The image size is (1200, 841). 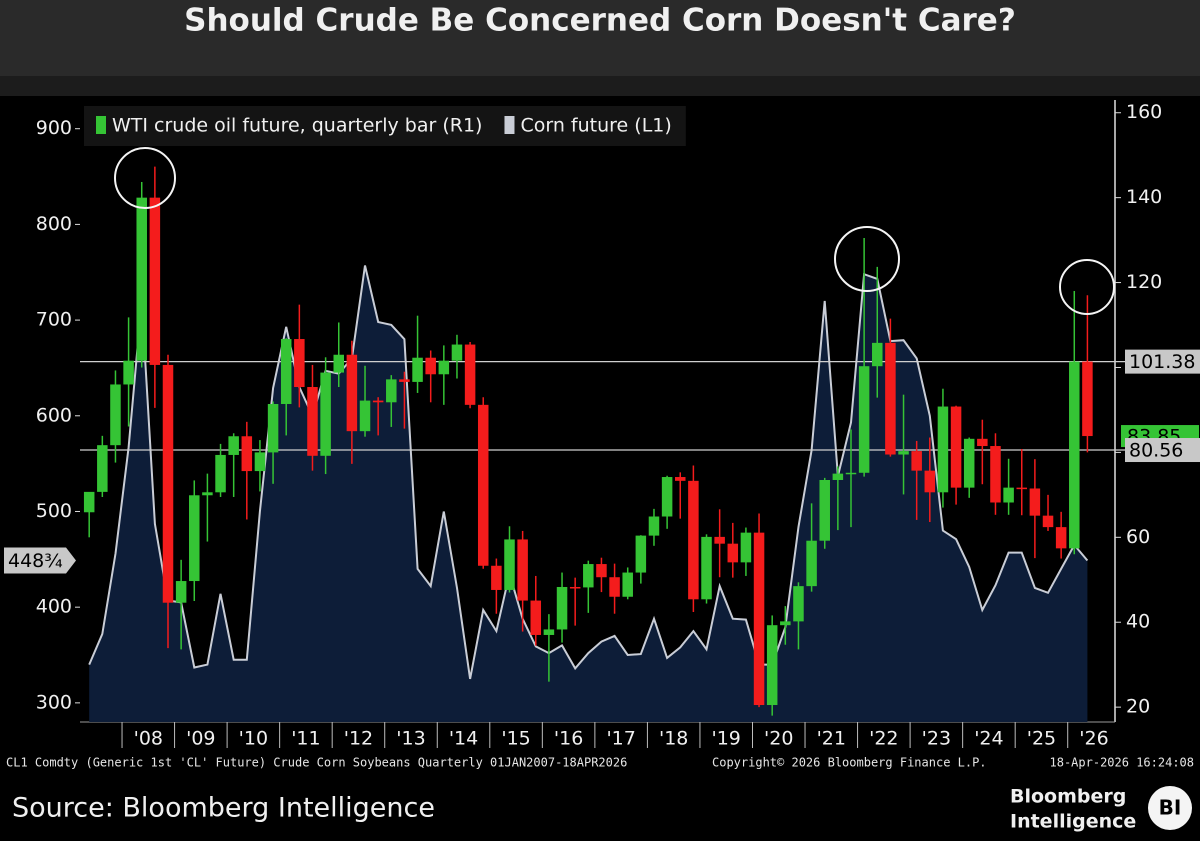 What do you see at coordinates (1156, 451) in the screenshot?
I see `reference-label: 80.56` at bounding box center [1156, 451].